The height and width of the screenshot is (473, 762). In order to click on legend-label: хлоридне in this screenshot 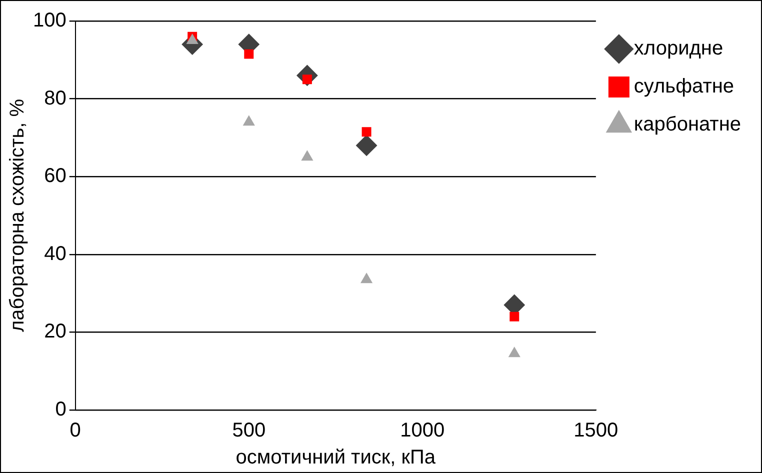, I will do `click(679, 49)`.